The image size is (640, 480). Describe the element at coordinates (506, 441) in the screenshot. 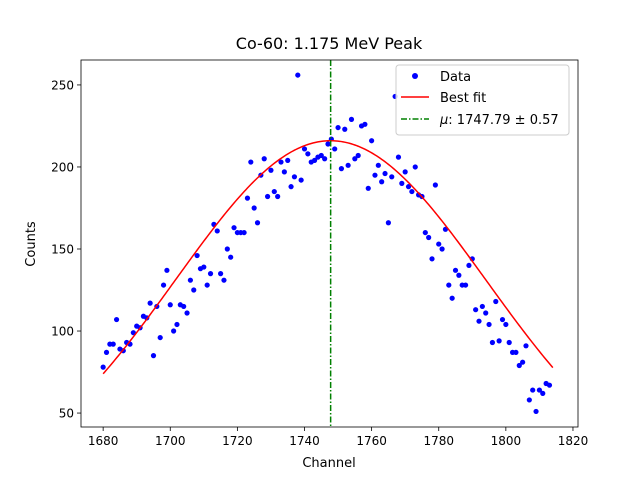

I see `x-tick-label: 1800` at that location.